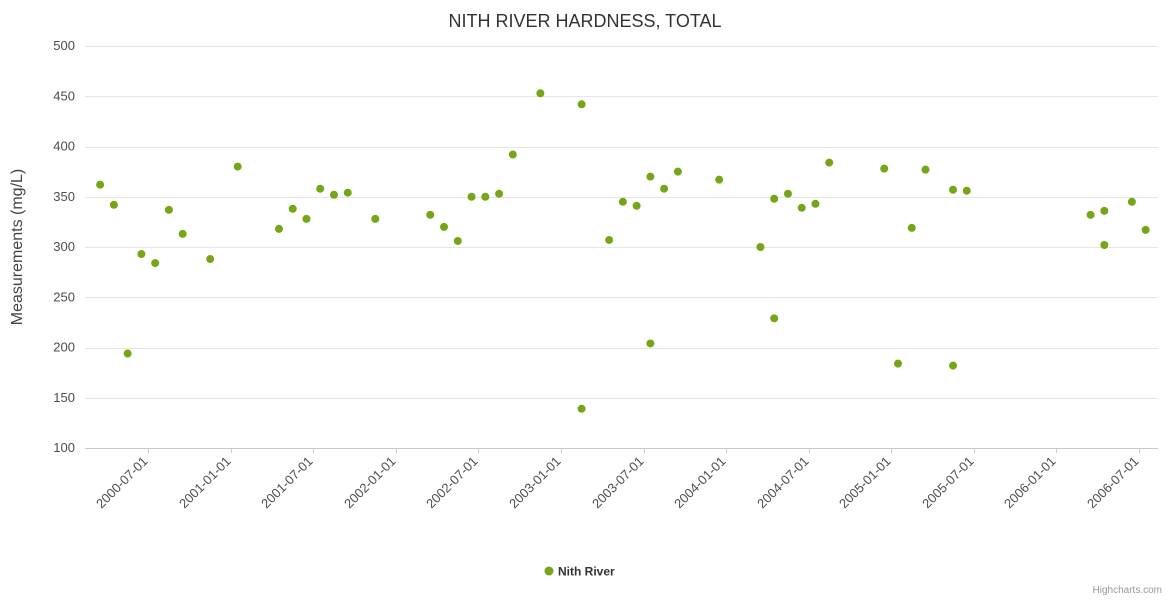 This screenshot has height=600, width=1170. I want to click on x-tick-label: 2006-07-01, so click(1113, 483).